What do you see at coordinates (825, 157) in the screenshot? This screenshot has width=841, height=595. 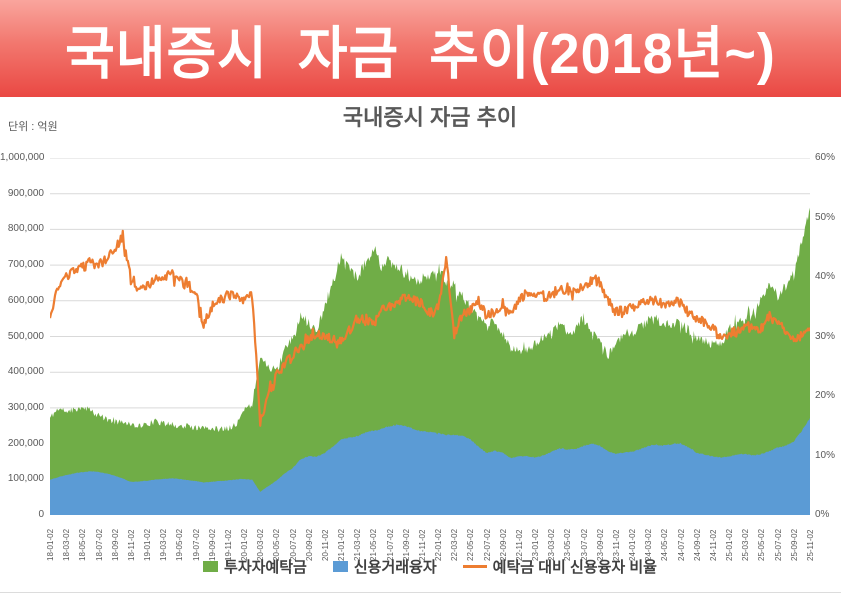 I see `y-axis-right-tick: 60%` at bounding box center [825, 157].